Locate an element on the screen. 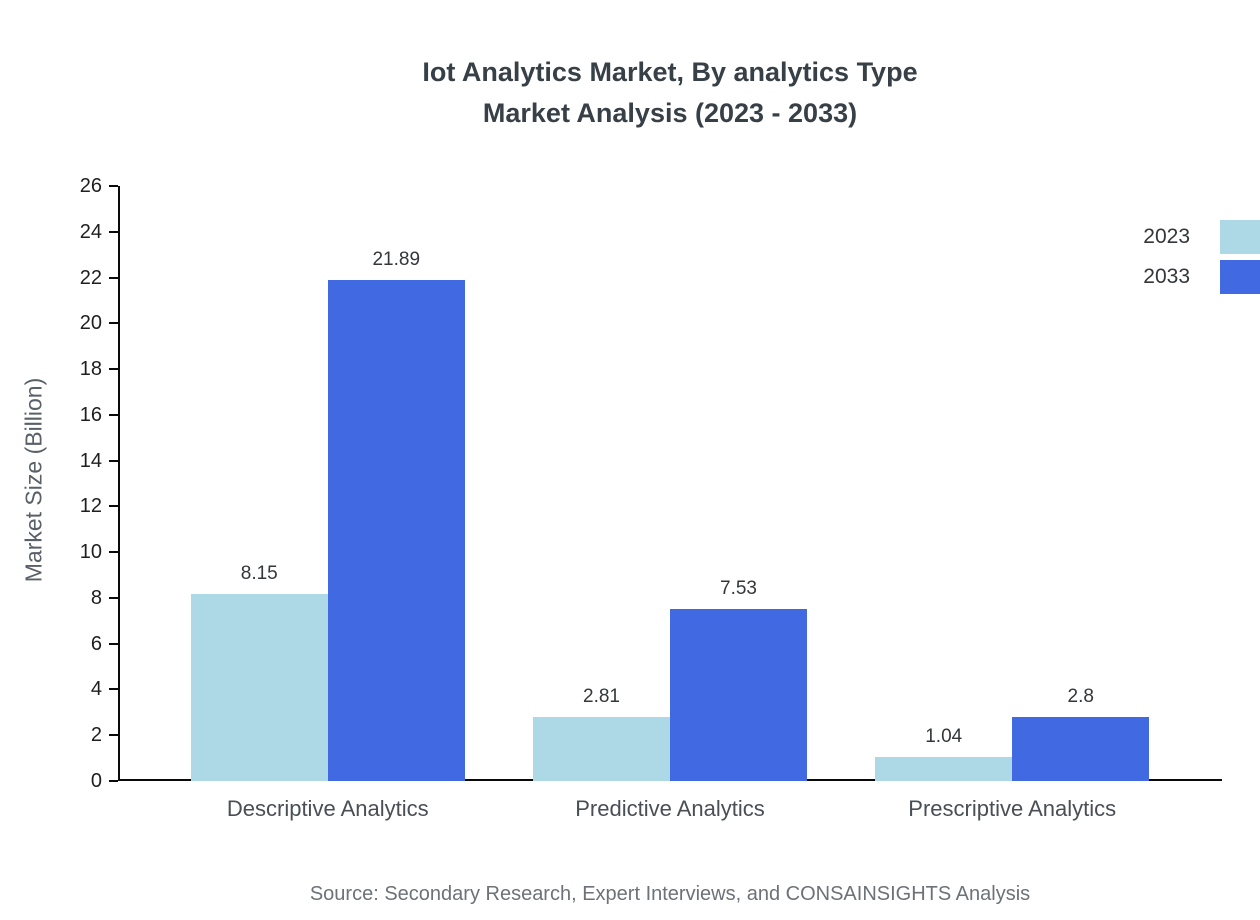  legend: 2023 2033 is located at coordinates (1201, 257).